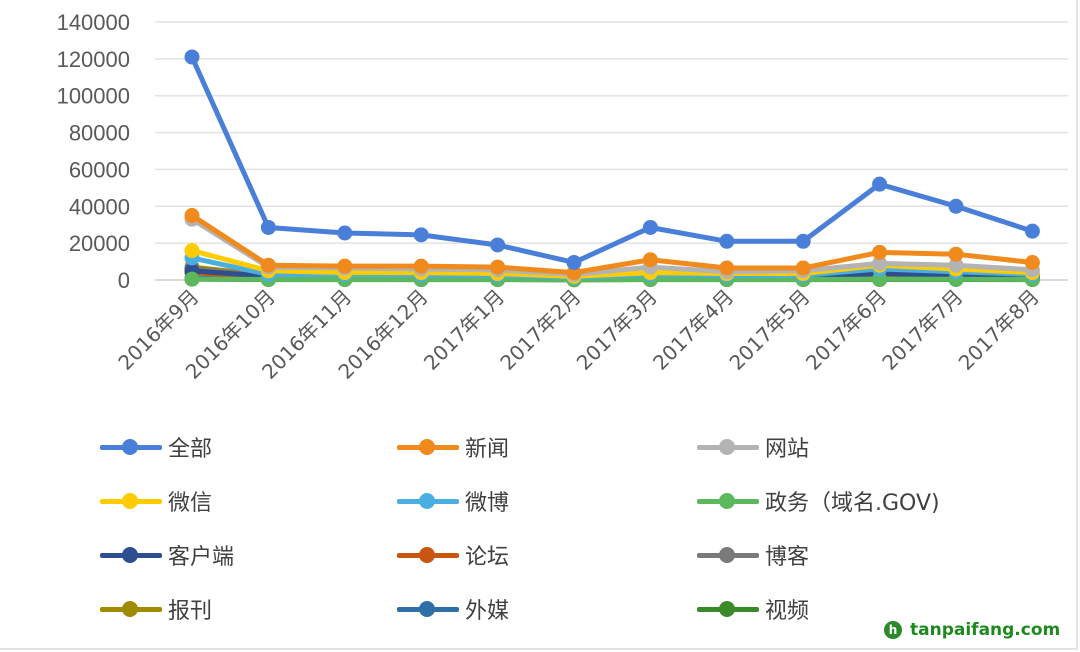 The height and width of the screenshot is (652, 1080). I want to click on legend-item: 全部, so click(156, 447).